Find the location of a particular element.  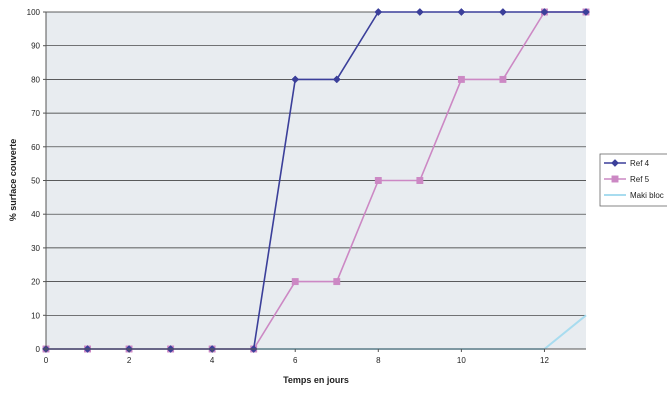

y-axis-title: % surface couverte is located at coordinates (13, 180).